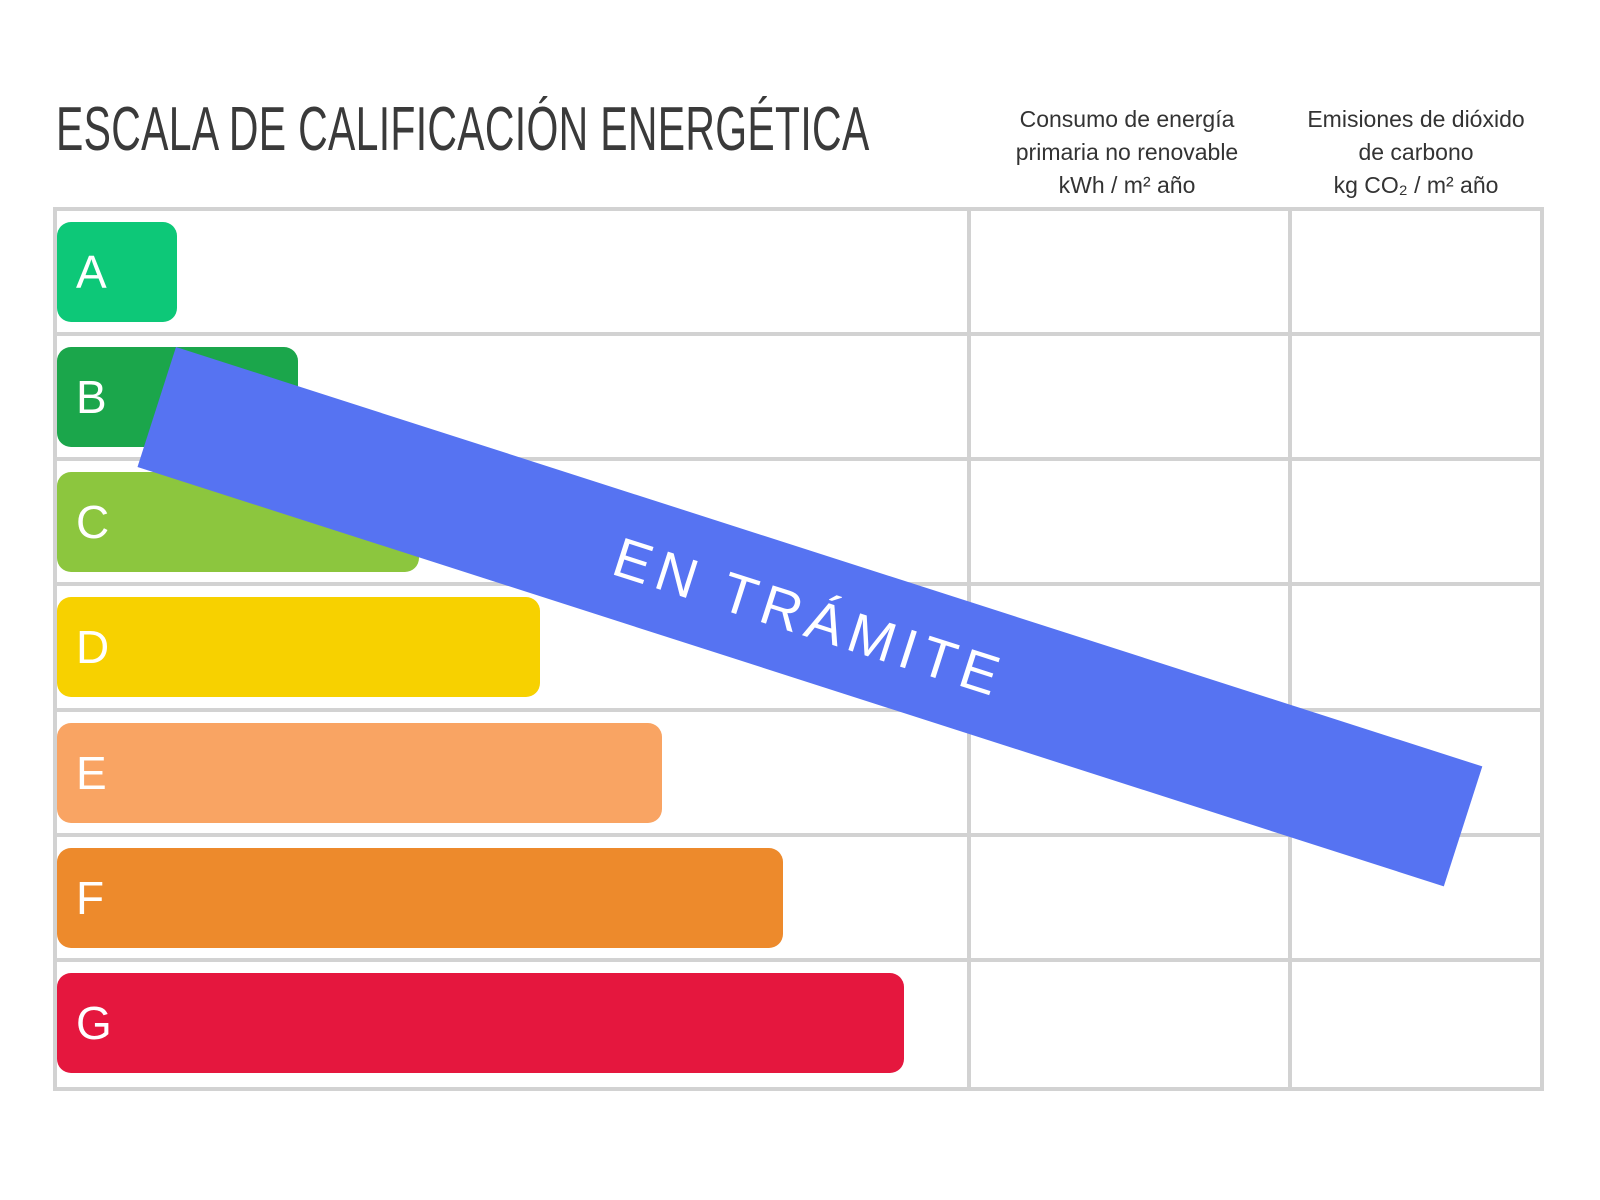 This screenshot has width=1600, height=1200. I want to click on consumo-cell-a, so click(1131, 274).